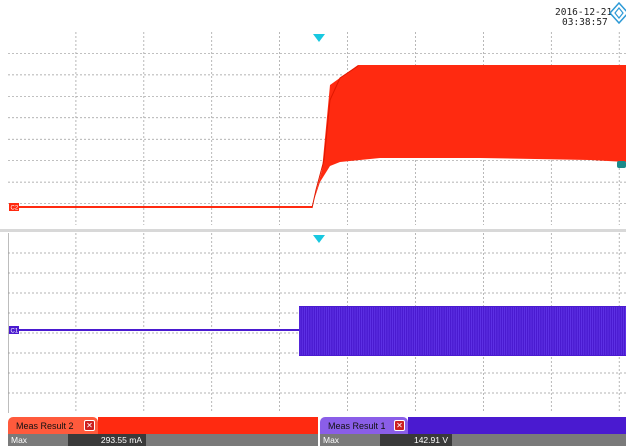 The height and width of the screenshot is (448, 626). What do you see at coordinates (319, 38) in the screenshot?
I see `trigger-marker-top` at bounding box center [319, 38].